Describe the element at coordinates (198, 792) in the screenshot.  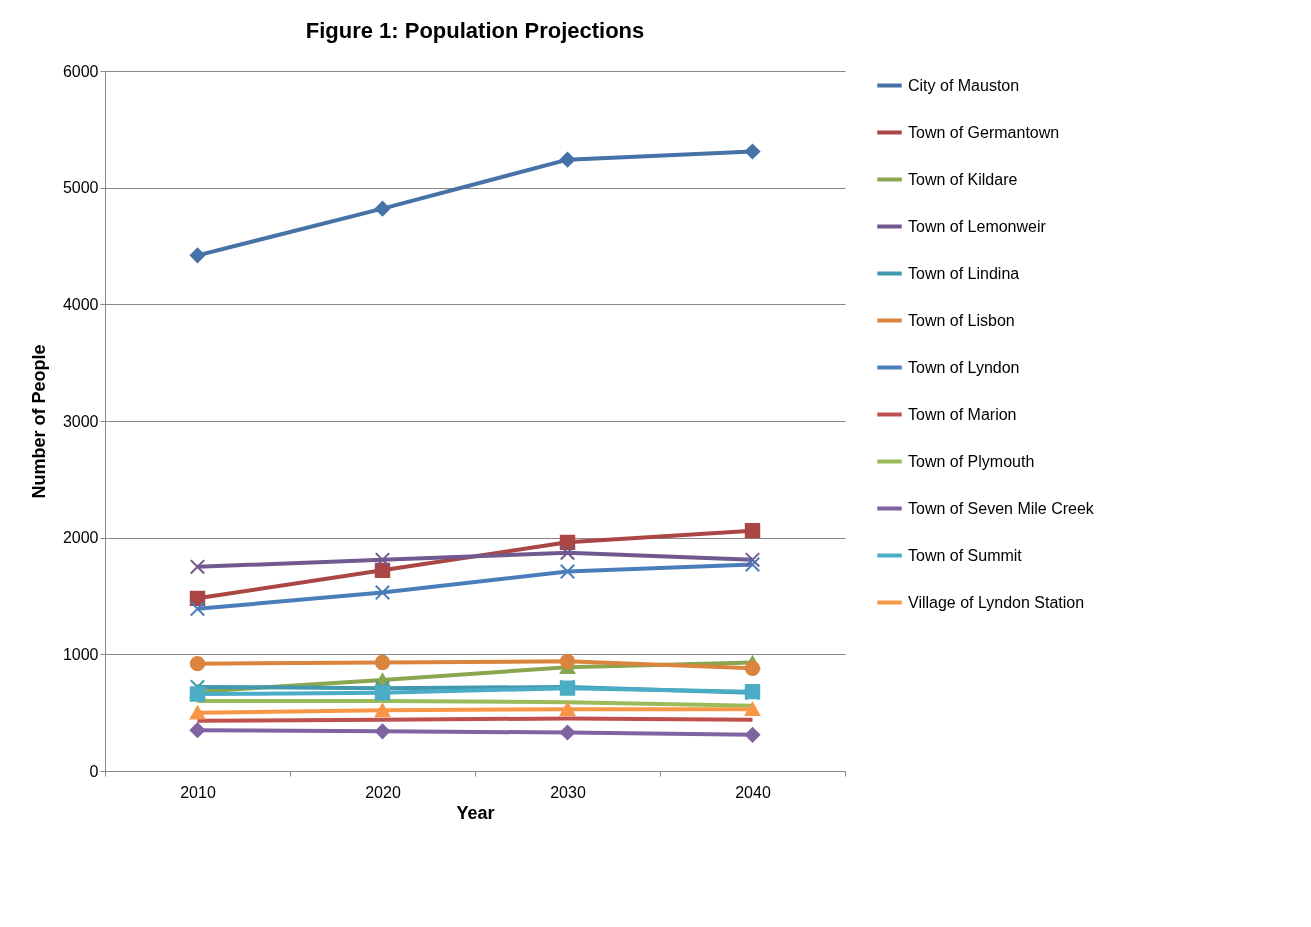
I see `x-tick-label: 2010` at that location.